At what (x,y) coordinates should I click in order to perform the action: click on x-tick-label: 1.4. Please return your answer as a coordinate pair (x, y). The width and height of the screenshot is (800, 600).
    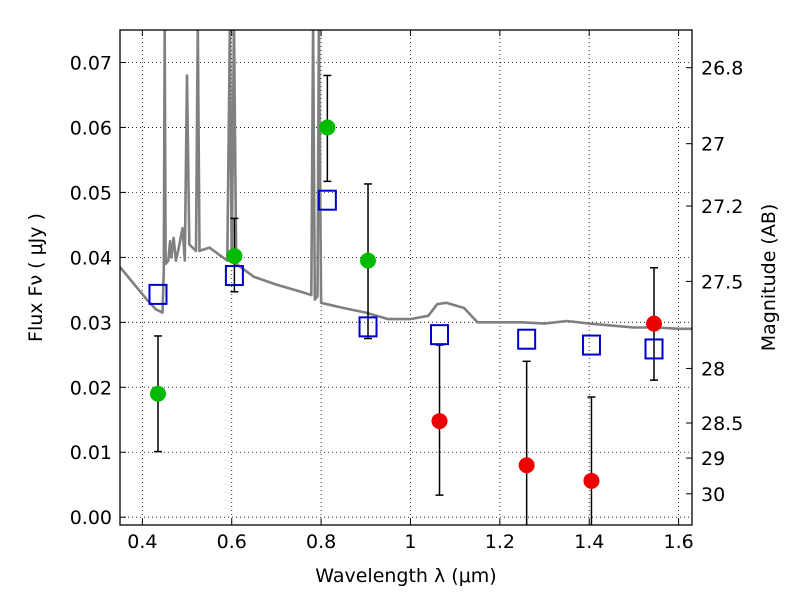
    Looking at the image, I should click on (589, 542).